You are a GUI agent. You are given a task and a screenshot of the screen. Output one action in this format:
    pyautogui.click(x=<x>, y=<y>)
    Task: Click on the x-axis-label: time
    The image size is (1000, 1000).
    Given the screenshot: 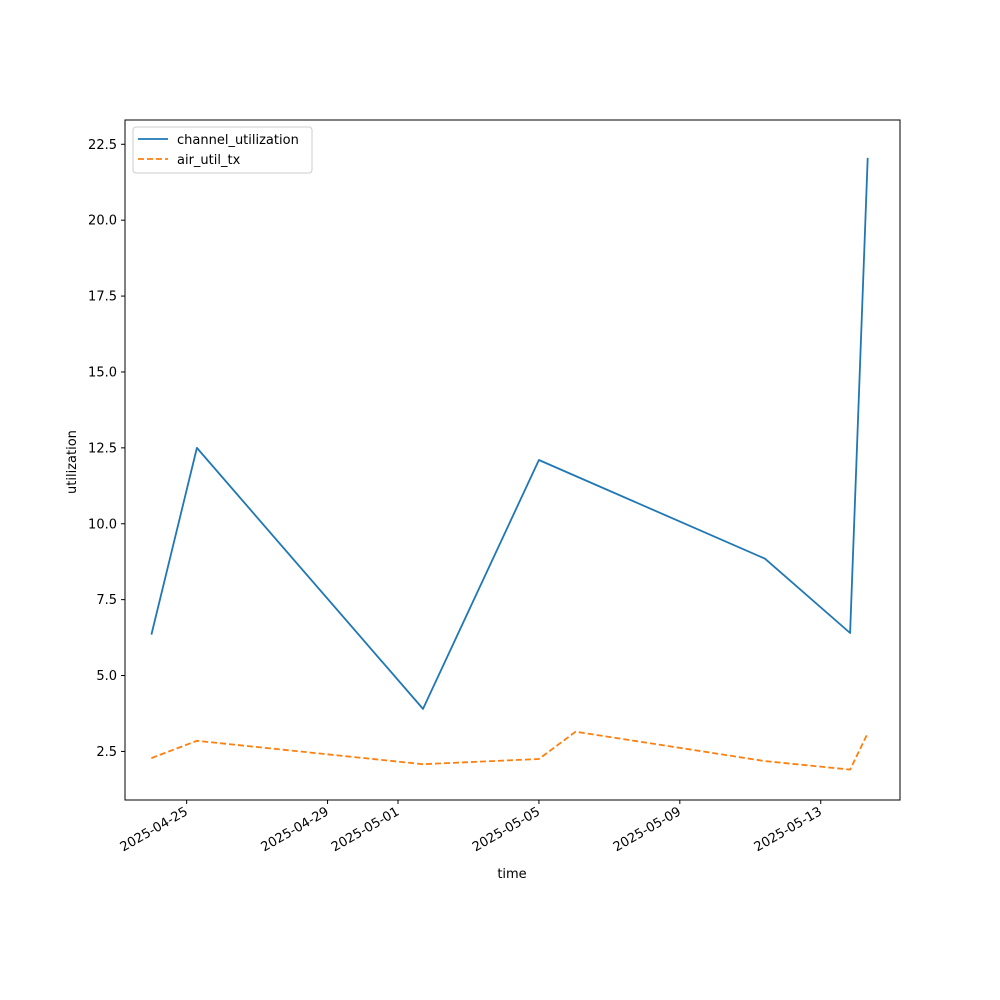 What is the action you would take?
    pyautogui.click(x=511, y=874)
    